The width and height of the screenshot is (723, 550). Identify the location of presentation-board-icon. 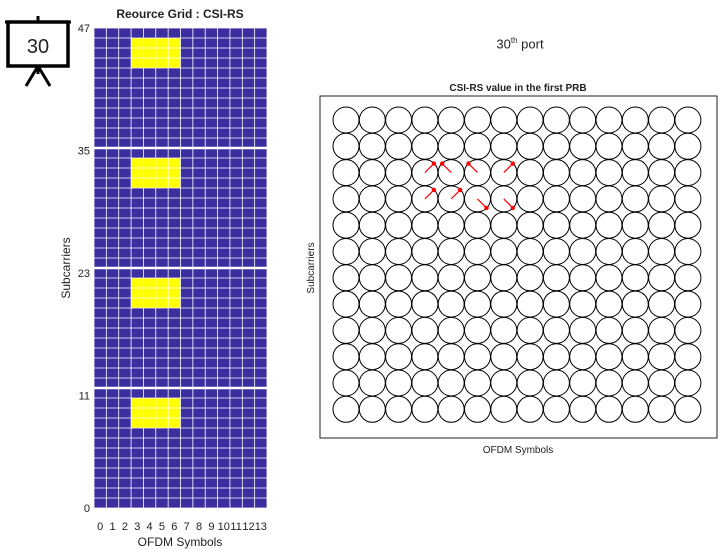
(38, 51).